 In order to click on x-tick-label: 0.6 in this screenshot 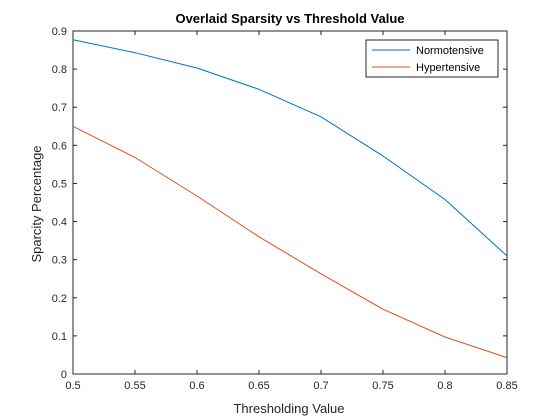, I will do `click(196, 386)`.